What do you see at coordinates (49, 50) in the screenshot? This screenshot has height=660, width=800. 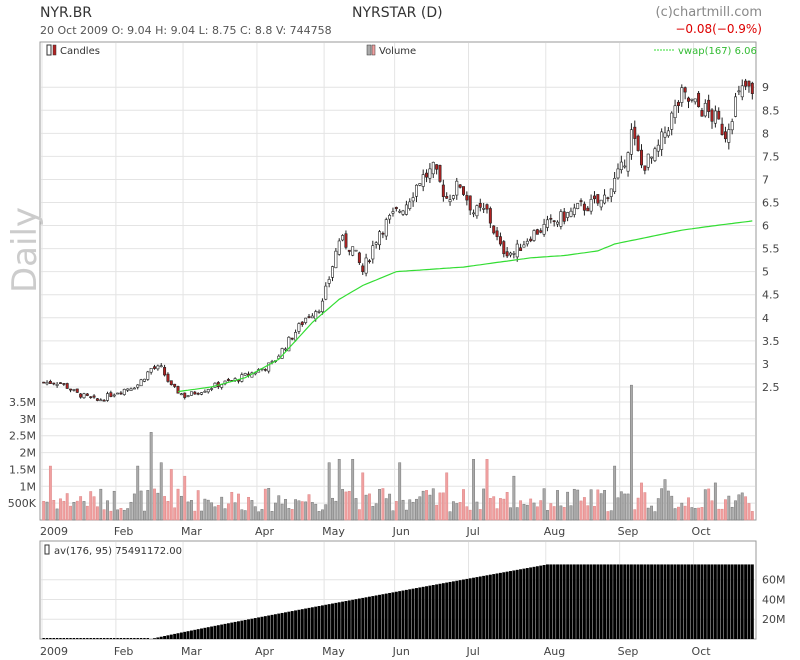 I see `candle-legend-icon` at bounding box center [49, 50].